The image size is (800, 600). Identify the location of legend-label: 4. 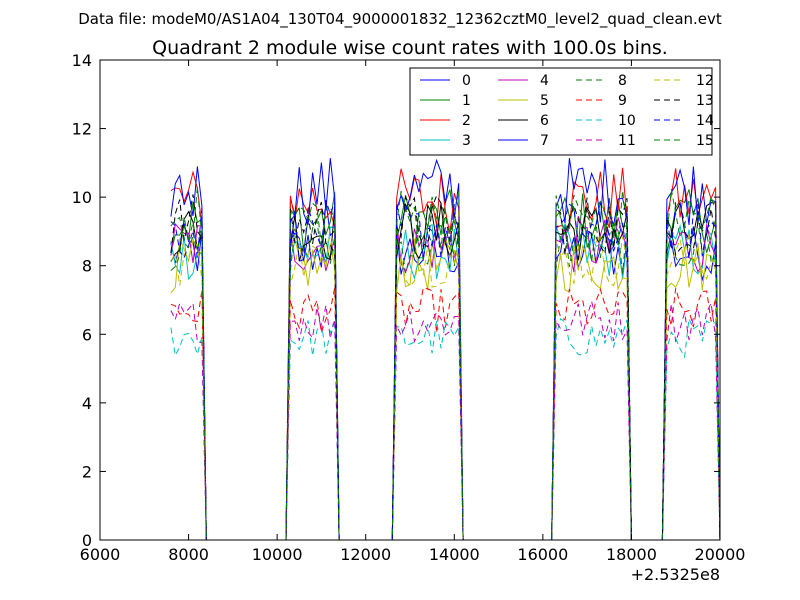
(544, 81).